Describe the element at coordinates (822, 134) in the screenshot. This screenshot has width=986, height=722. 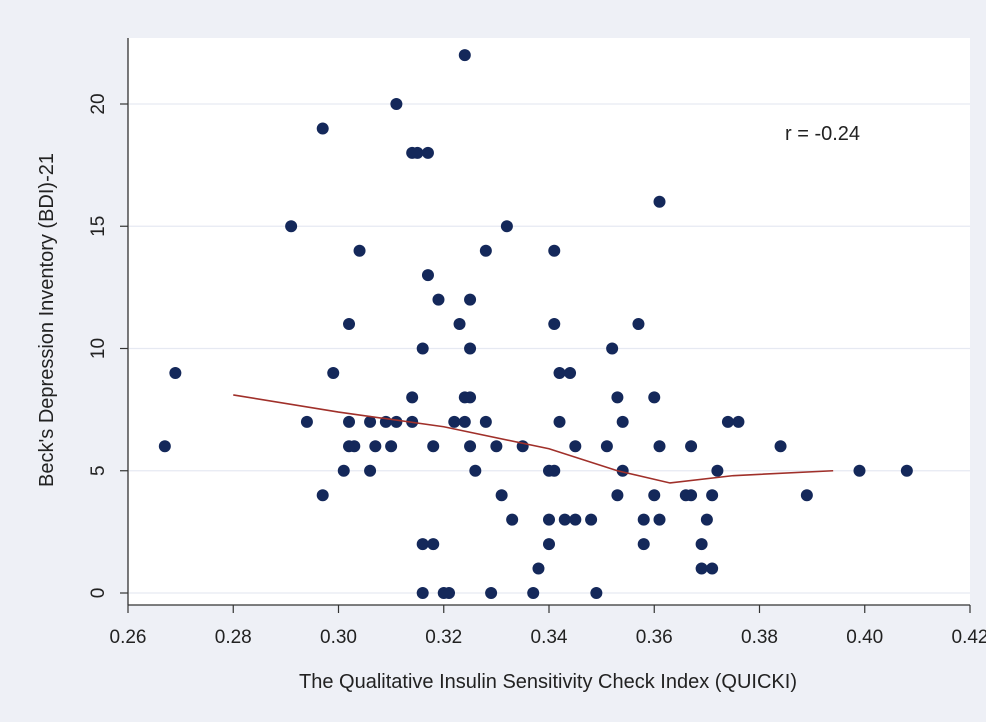
I see `r-annotation: r = -0.24` at that location.